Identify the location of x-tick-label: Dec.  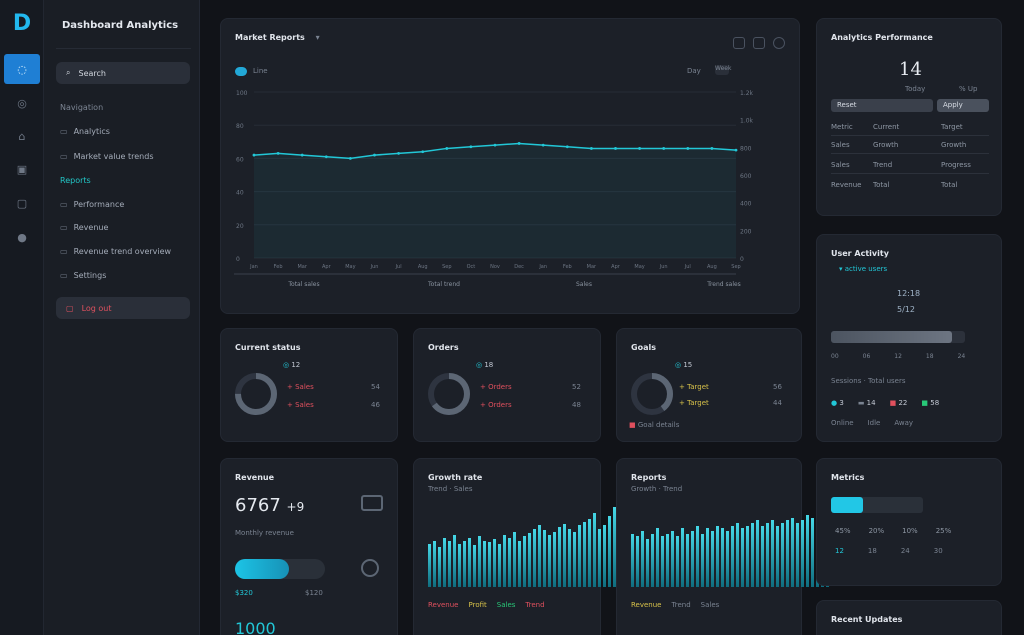
(519, 267).